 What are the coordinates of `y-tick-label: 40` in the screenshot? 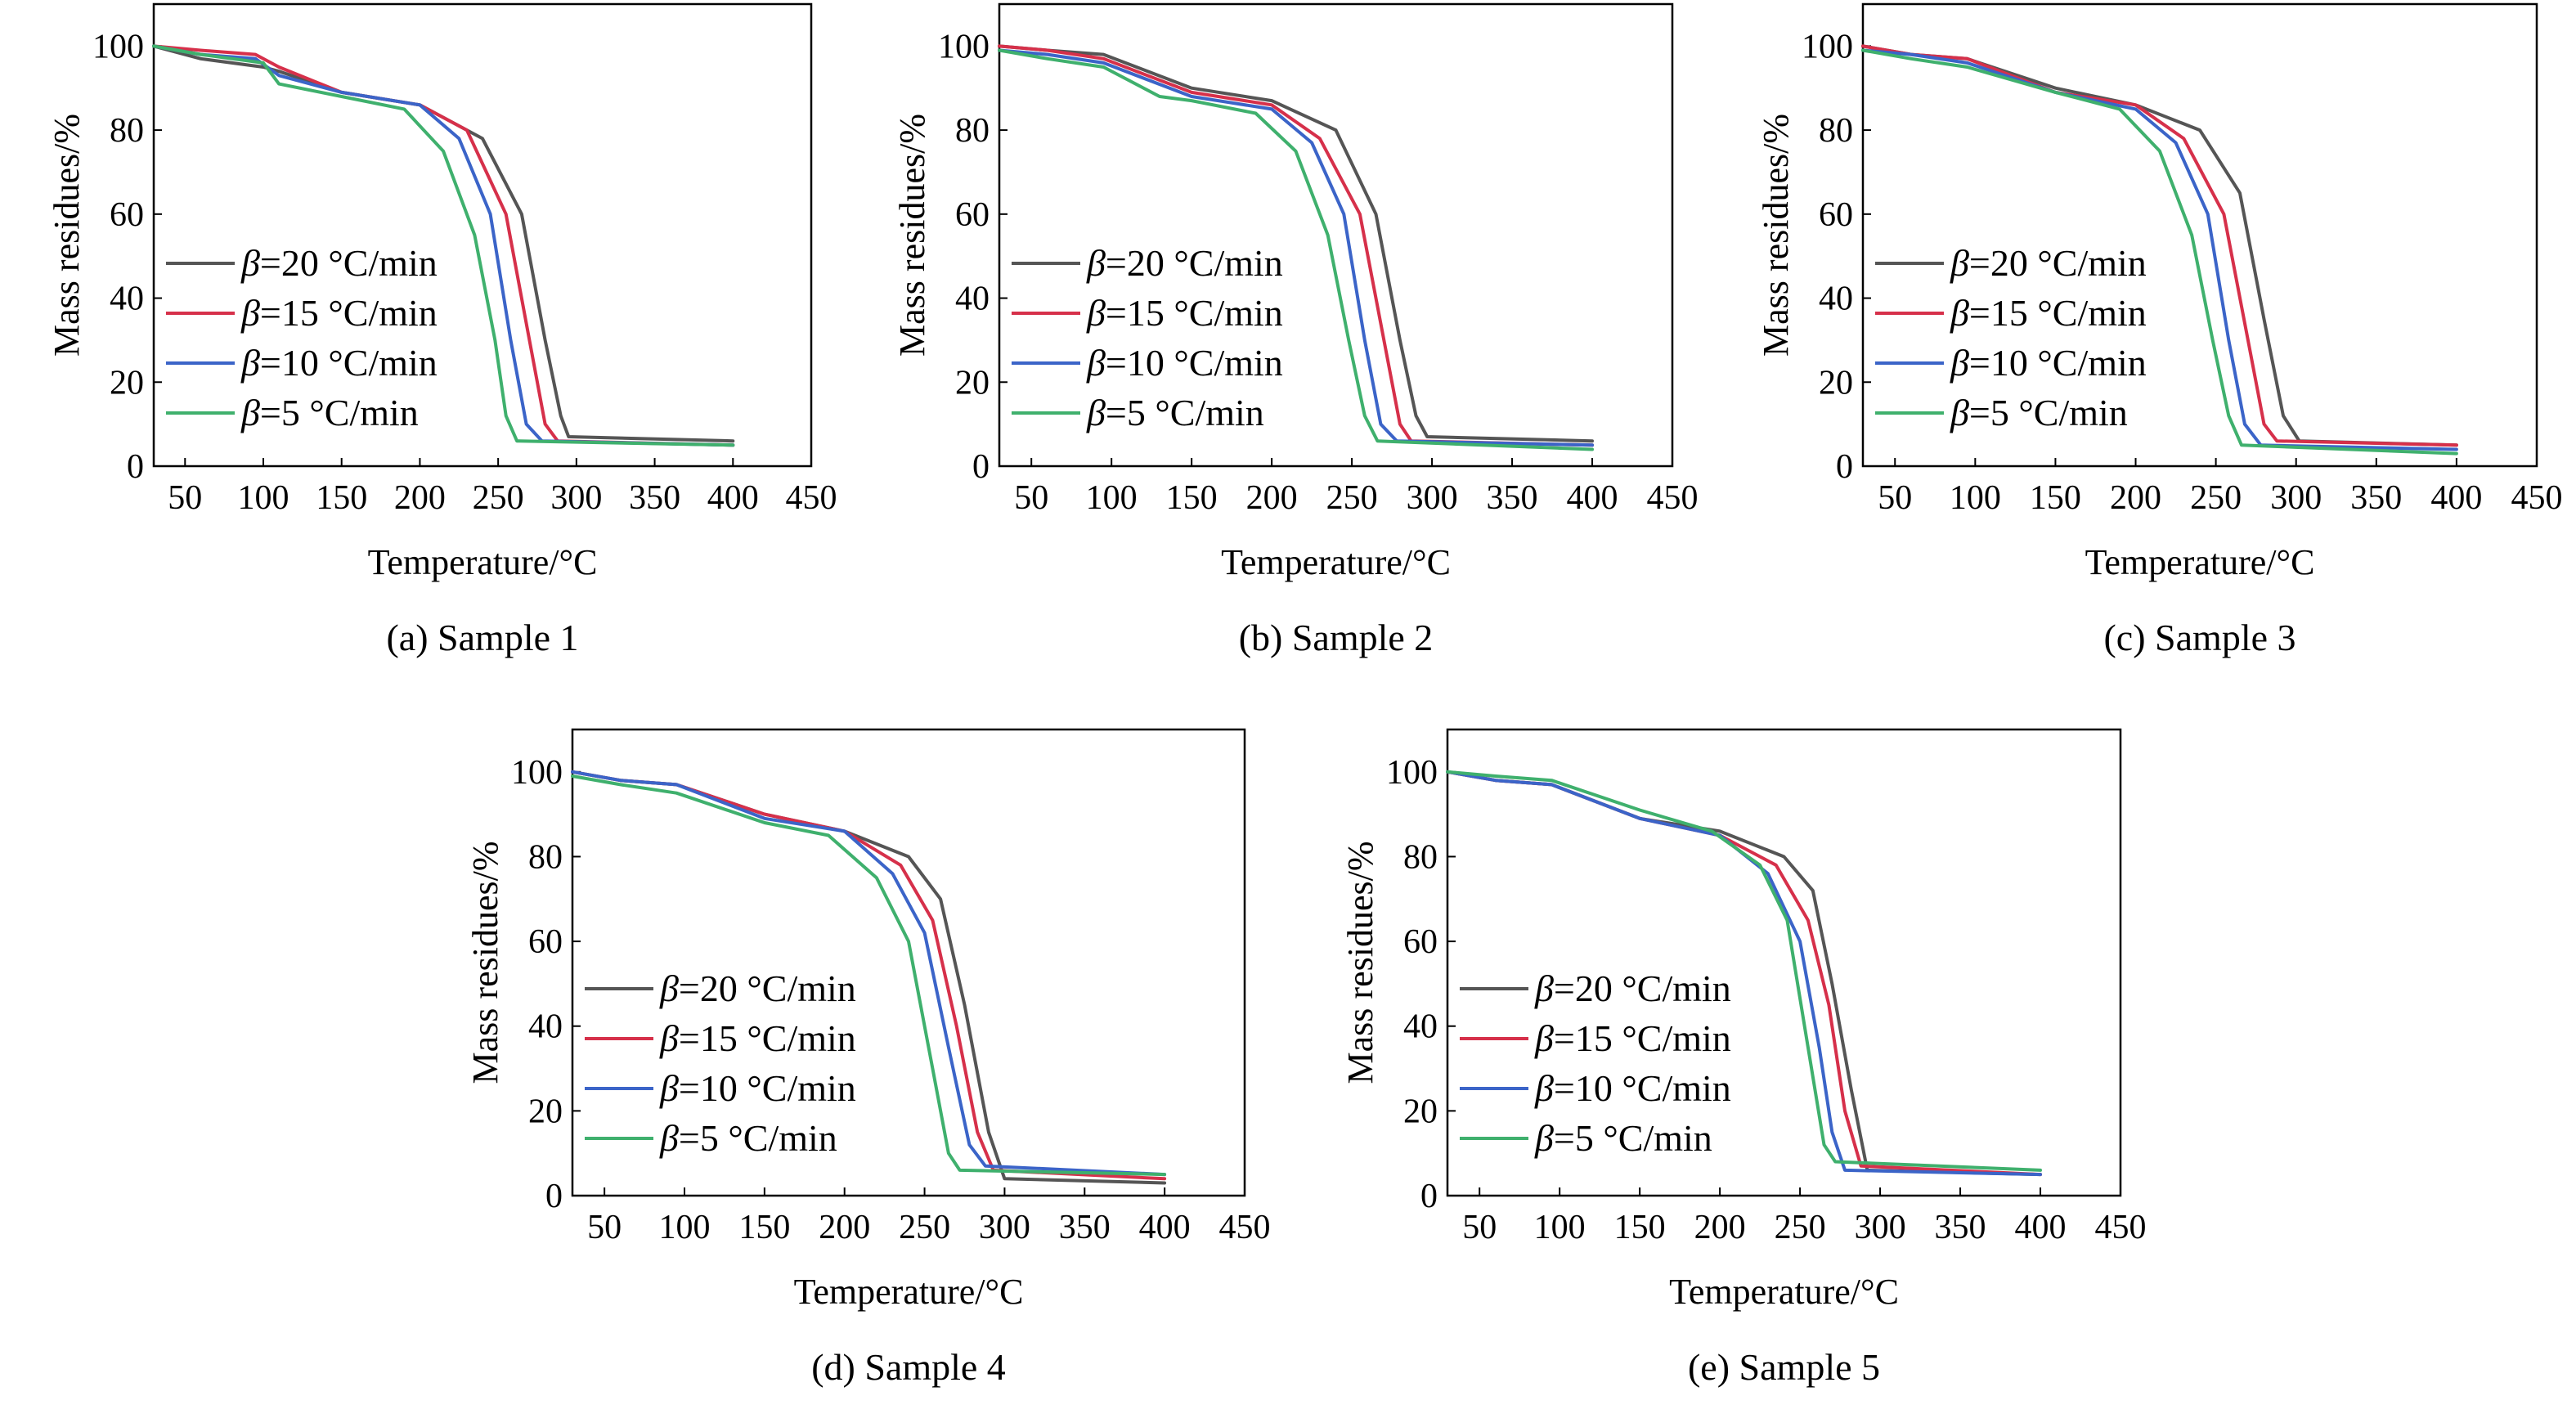 It's located at (127, 299).